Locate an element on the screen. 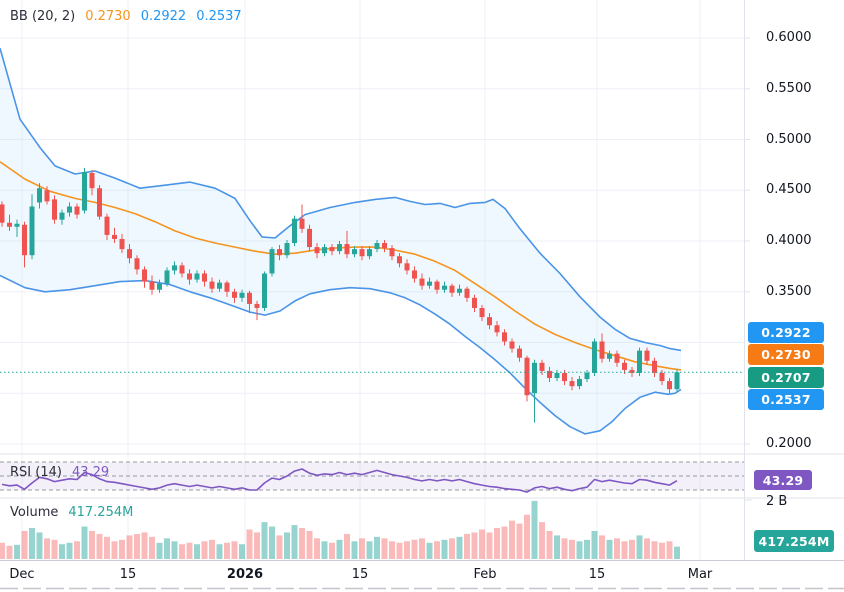 Image resolution: width=844 pixels, height=592 pixels. price-axis-label: 0.4500 is located at coordinates (789, 190).